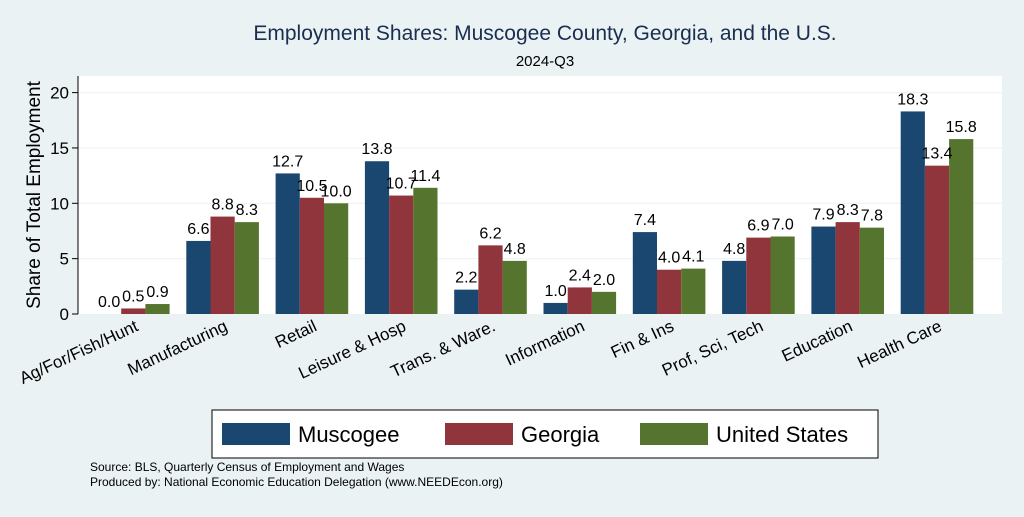 The height and width of the screenshot is (517, 1024). What do you see at coordinates (59, 148) in the screenshot?
I see `y-tick-label: 15` at bounding box center [59, 148].